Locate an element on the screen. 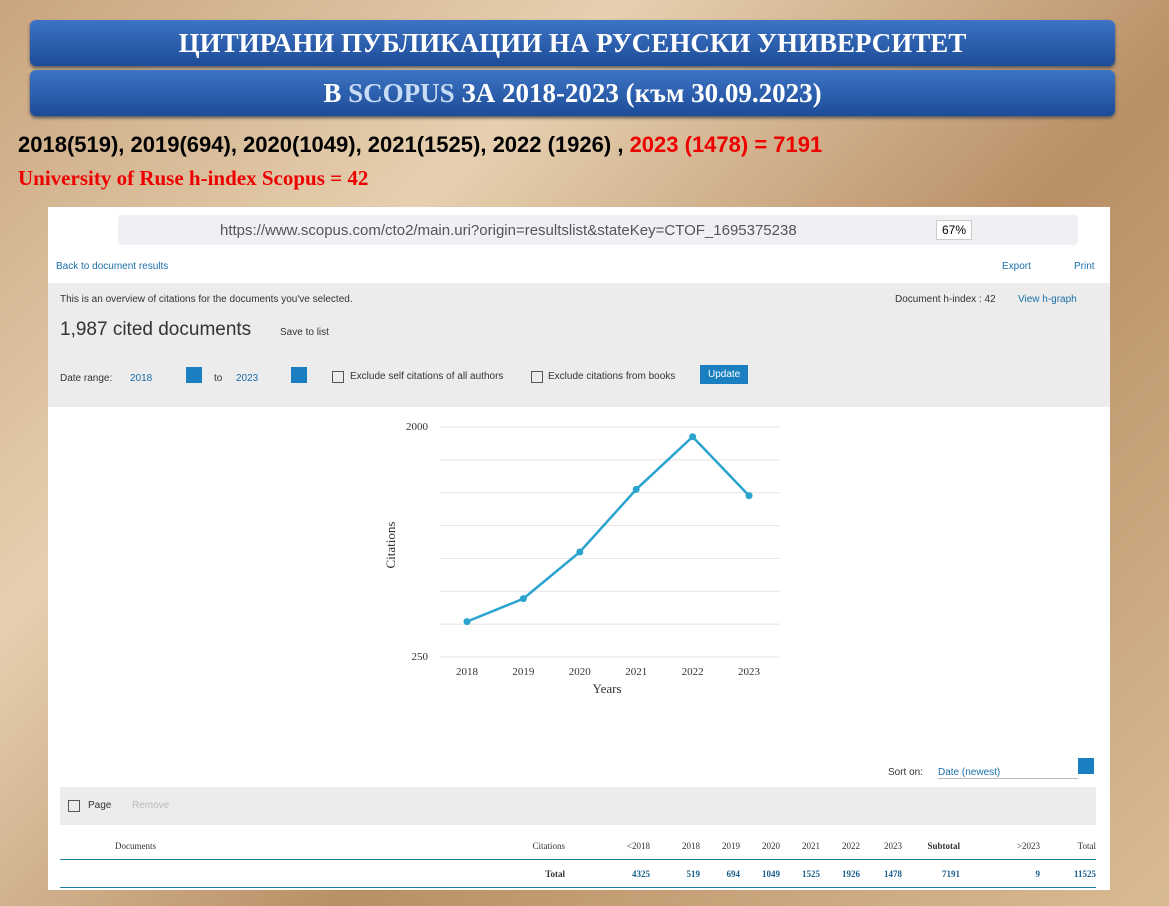 The height and width of the screenshot is (906, 1169). total-cell: 1049 is located at coordinates (771, 874).